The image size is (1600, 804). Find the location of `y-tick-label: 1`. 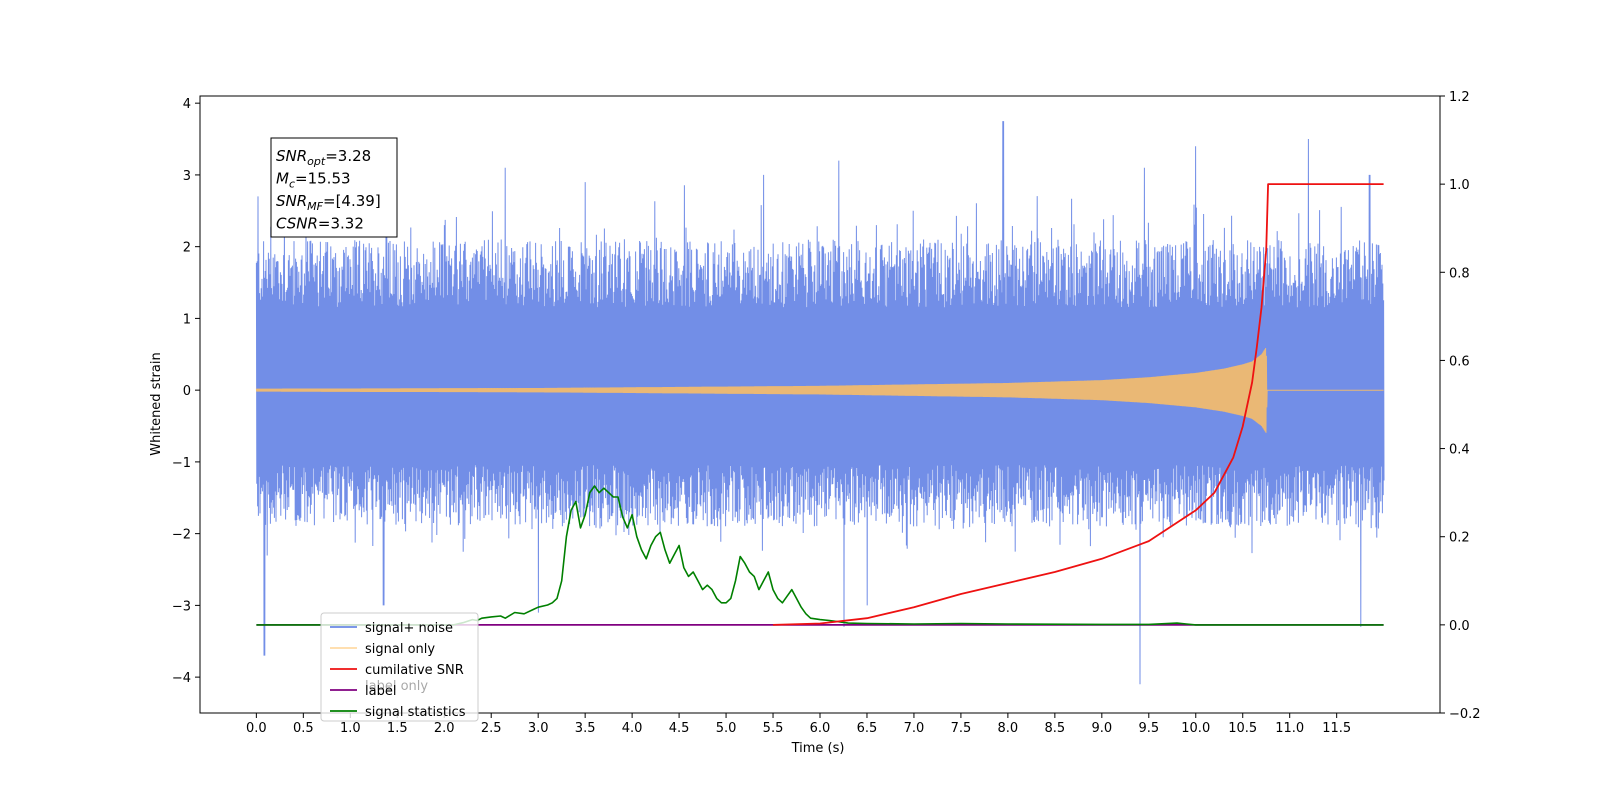

y-tick-label: 1 is located at coordinates (187, 319).